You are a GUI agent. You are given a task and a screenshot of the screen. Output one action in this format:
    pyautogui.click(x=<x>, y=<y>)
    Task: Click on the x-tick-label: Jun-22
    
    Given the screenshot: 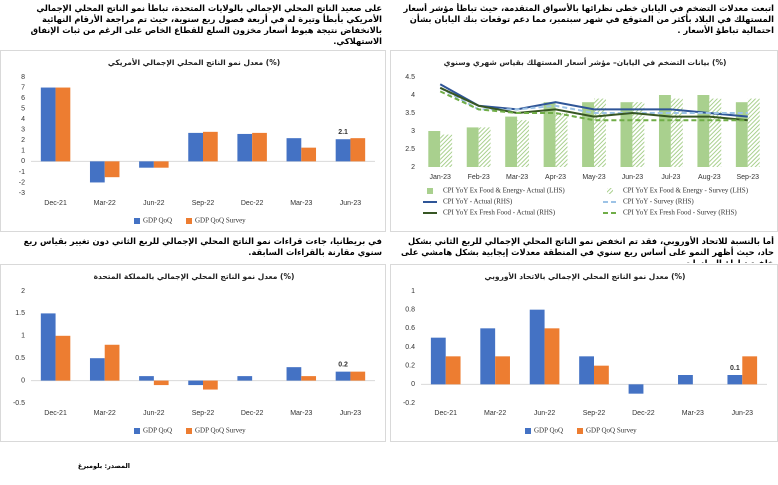 What is the action you would take?
    pyautogui.click(x=154, y=413)
    